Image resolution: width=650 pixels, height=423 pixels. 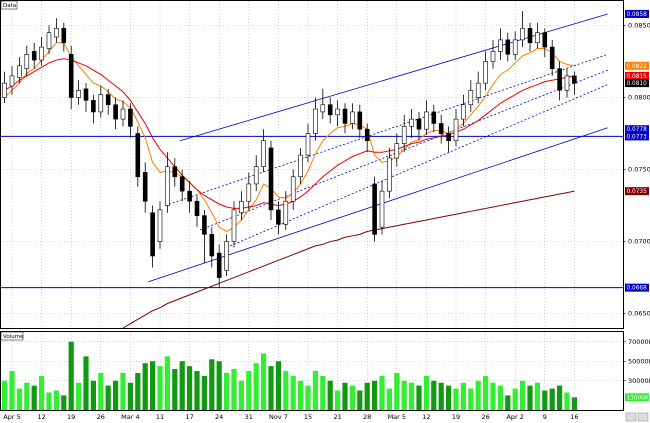 I want to click on x-tick-label: 16, so click(x=574, y=417).